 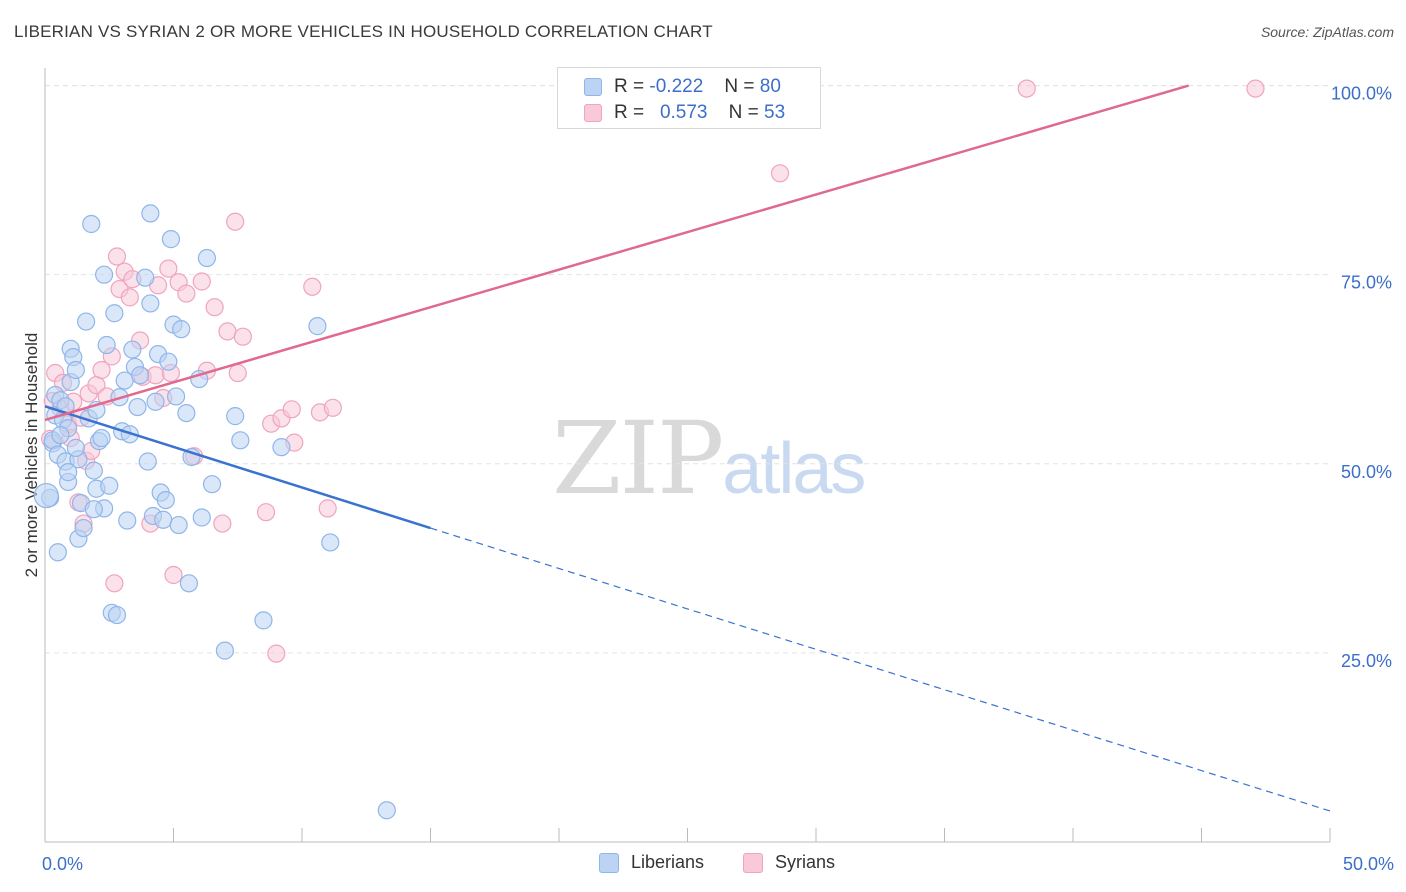 I want to click on bottom-swatch-liberians, so click(x=609, y=863).